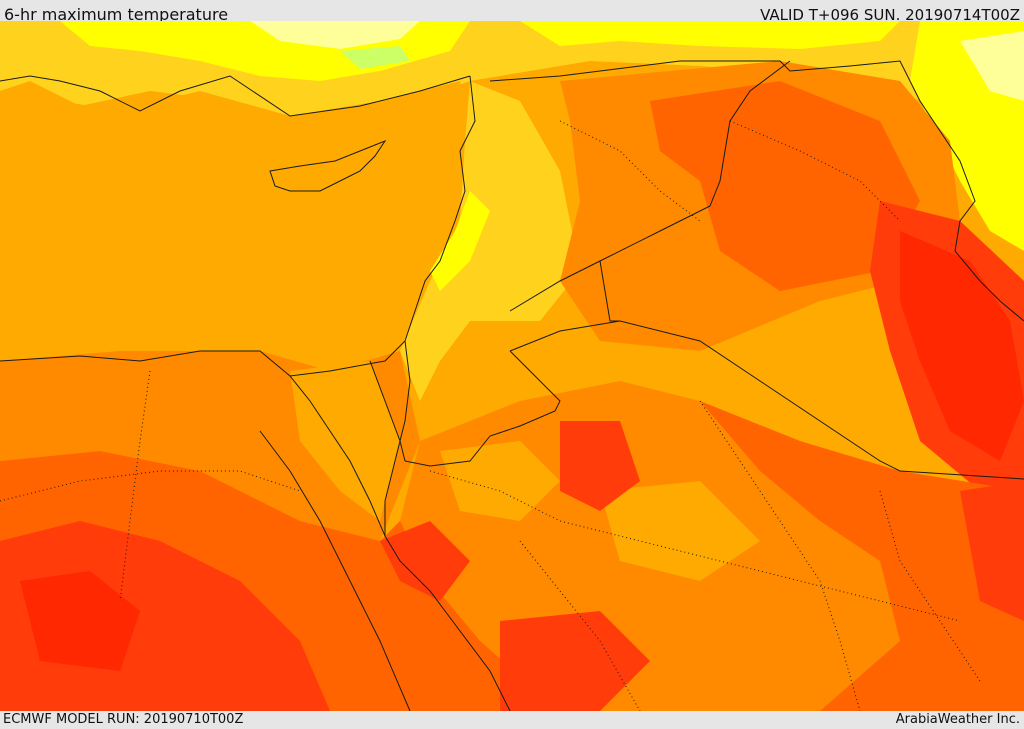 The width and height of the screenshot is (1024, 729). Describe the element at coordinates (962, 346) in the screenshot. I see `iraq-deep-red` at that location.